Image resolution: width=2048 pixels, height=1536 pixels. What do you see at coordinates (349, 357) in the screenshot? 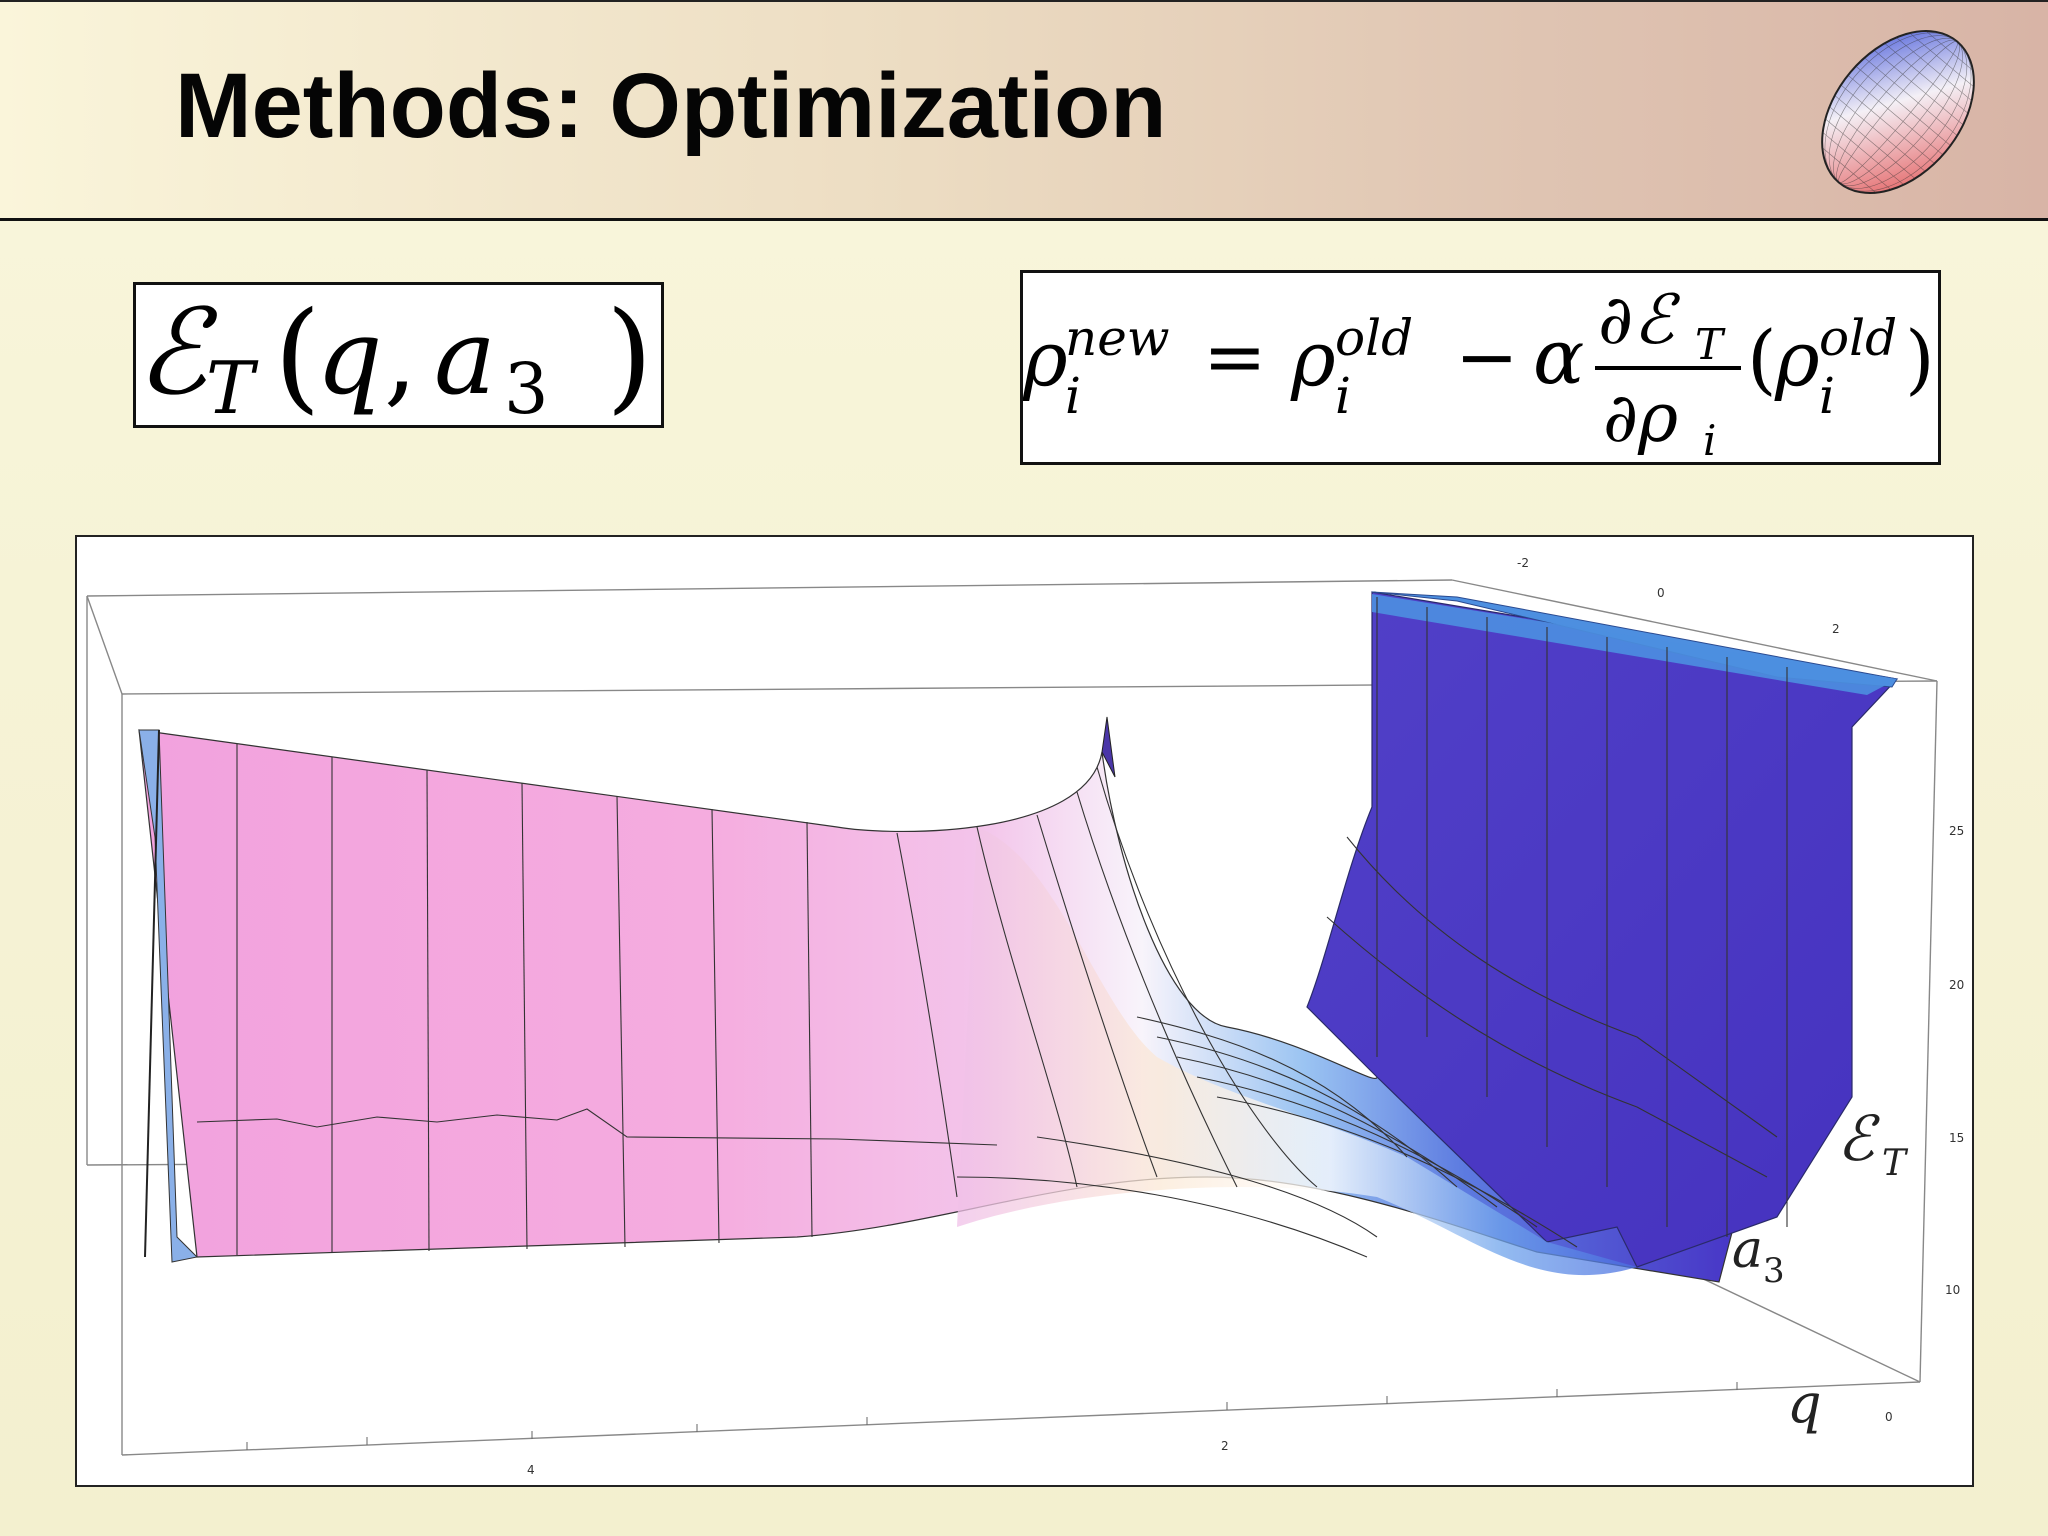
I see `svg-text: q` at bounding box center [349, 357].